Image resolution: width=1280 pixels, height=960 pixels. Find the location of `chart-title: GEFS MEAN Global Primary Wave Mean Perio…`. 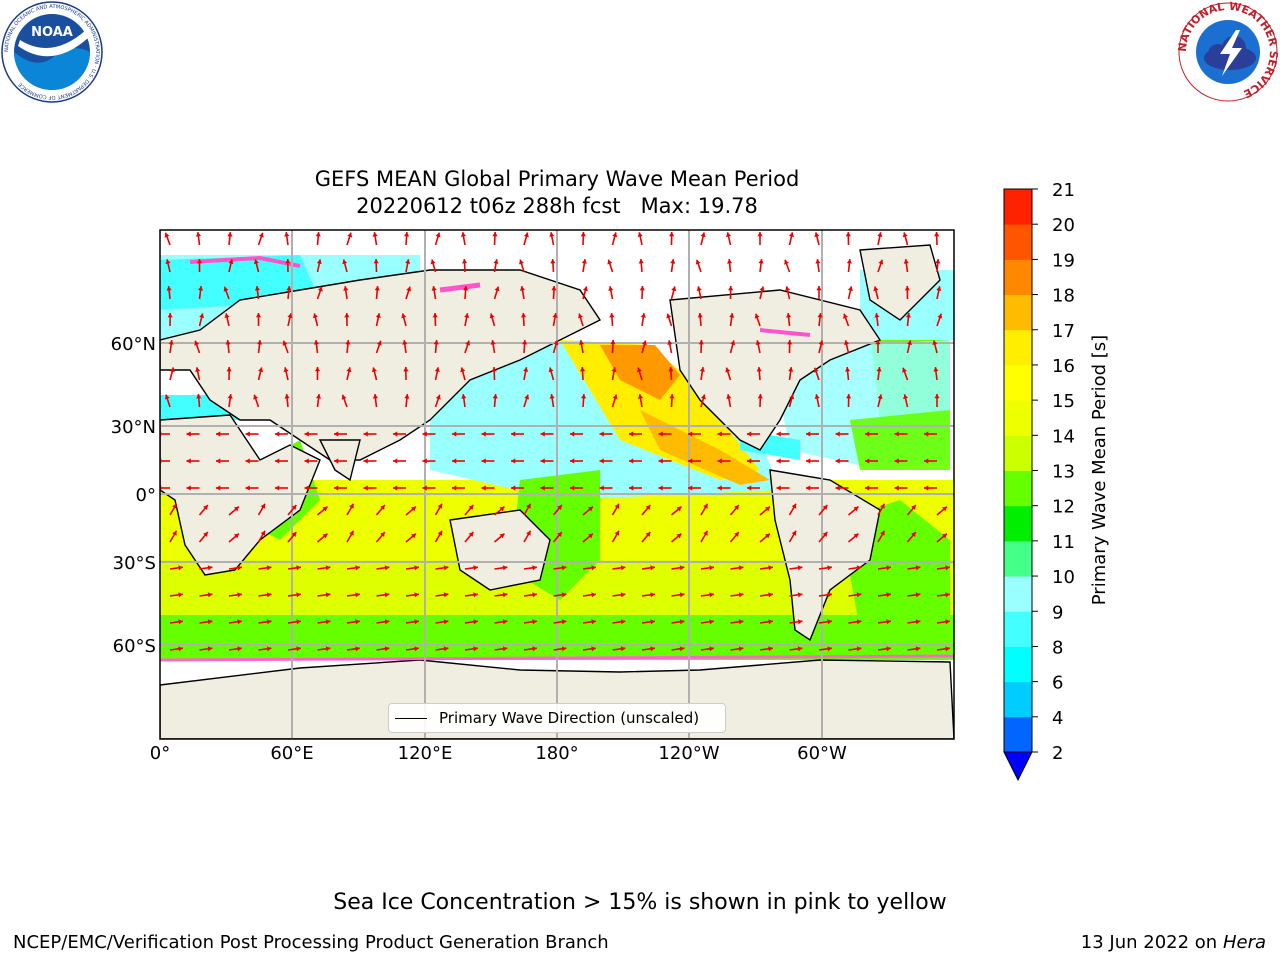

chart-title: GEFS MEAN Global Primary Wave Mean Perio… is located at coordinates (557, 179).